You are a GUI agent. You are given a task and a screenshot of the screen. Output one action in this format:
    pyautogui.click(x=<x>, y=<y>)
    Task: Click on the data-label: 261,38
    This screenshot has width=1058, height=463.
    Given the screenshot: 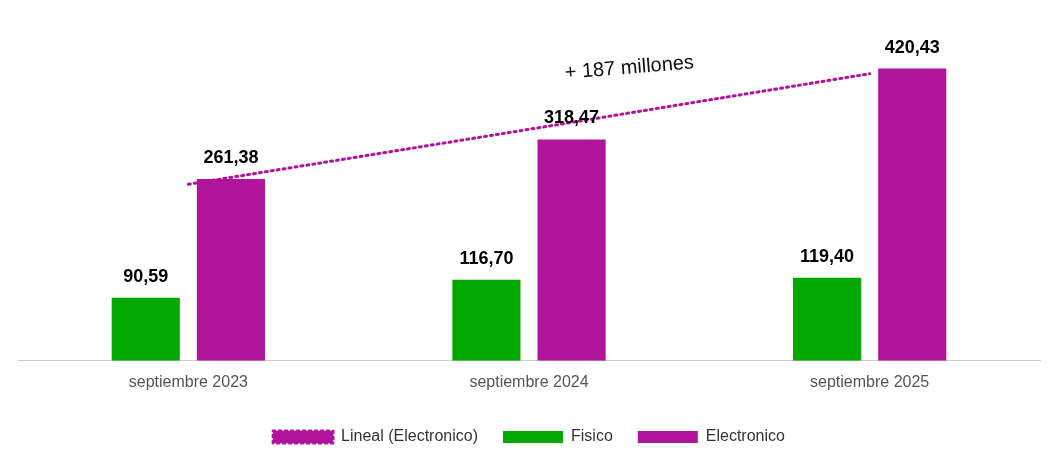 What is the action you would take?
    pyautogui.click(x=231, y=157)
    